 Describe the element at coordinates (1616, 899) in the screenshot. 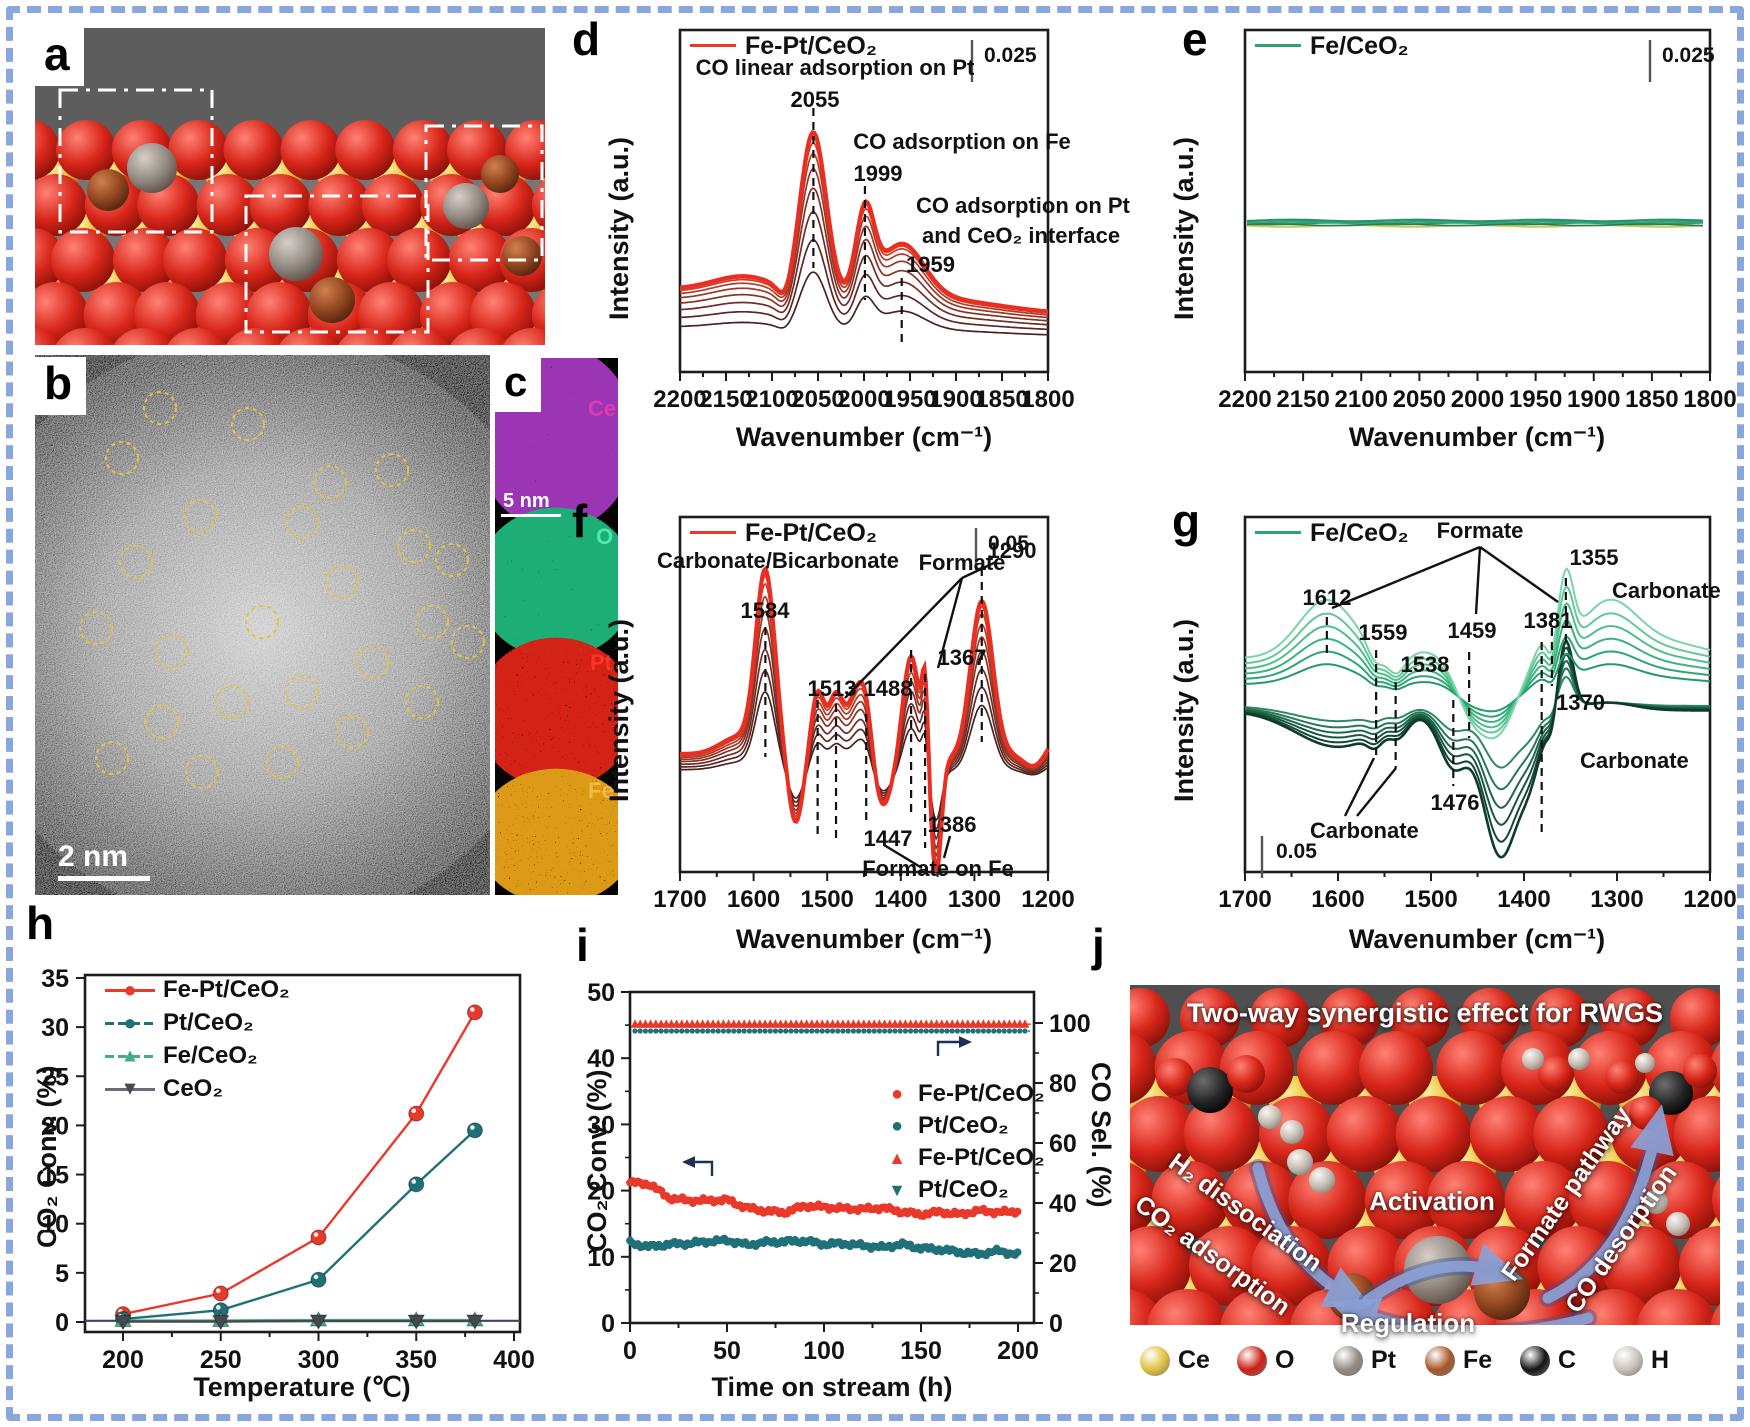

I see `tick-label: 1300` at that location.